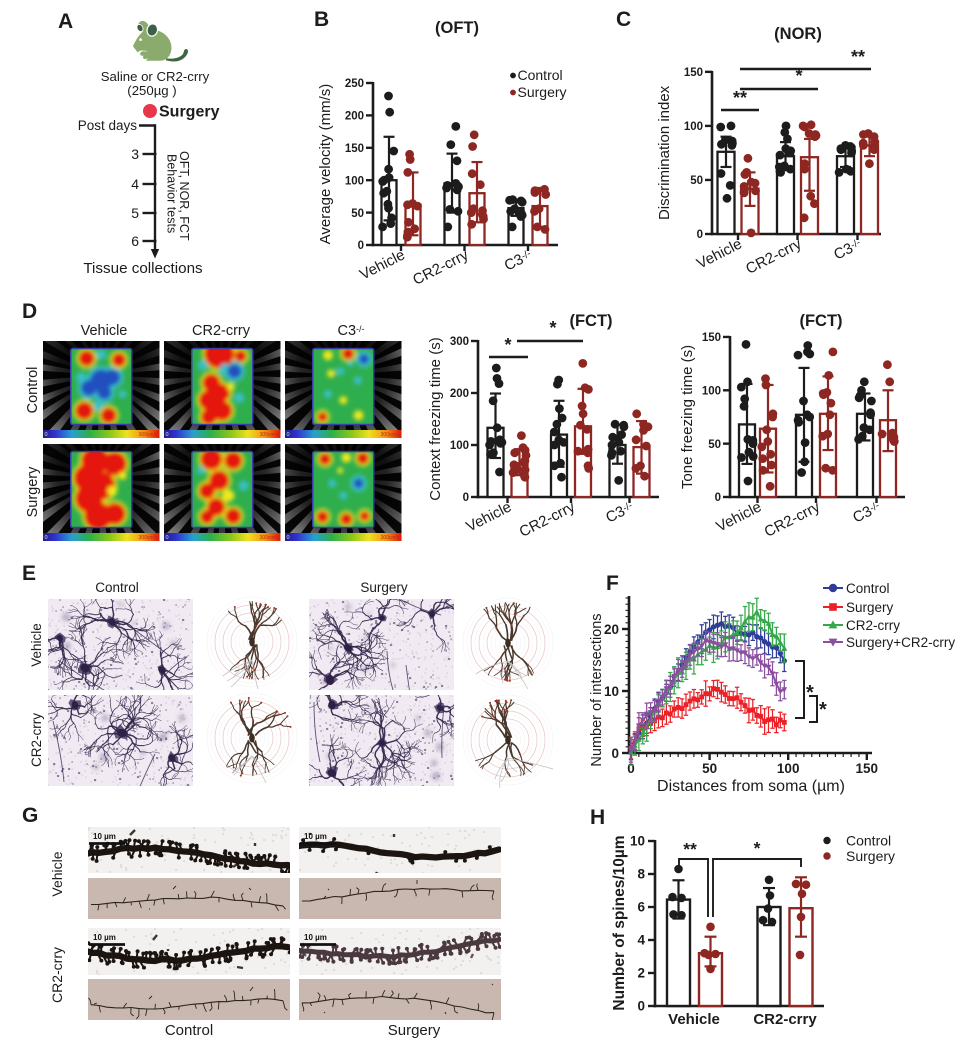 This screenshot has height=1054, width=959. I want to click on svg-text: 10, so click(637, 841).